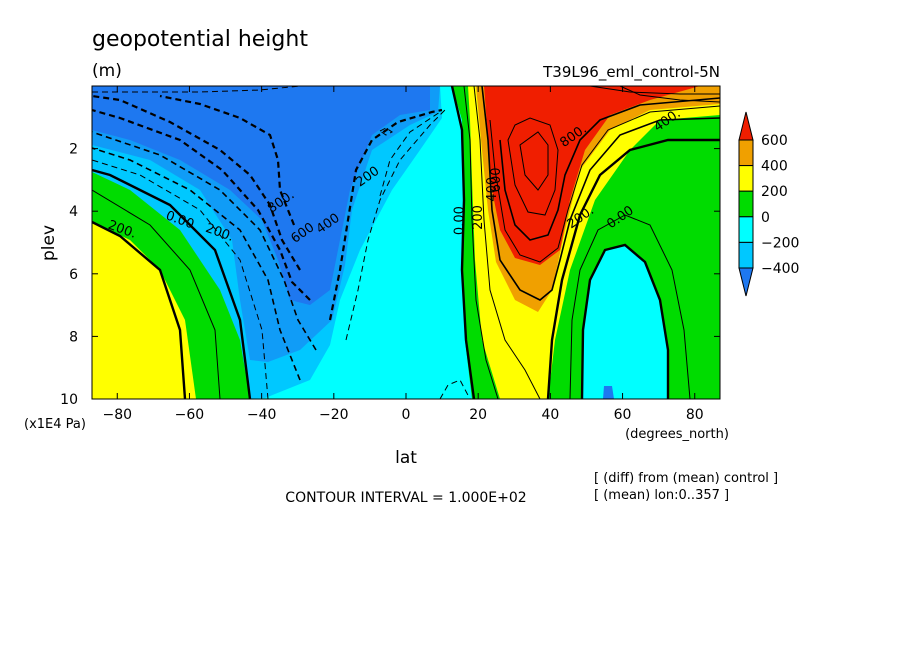 The height and width of the screenshot is (654, 904). I want to click on contour-label: 600, so click(496, 179).